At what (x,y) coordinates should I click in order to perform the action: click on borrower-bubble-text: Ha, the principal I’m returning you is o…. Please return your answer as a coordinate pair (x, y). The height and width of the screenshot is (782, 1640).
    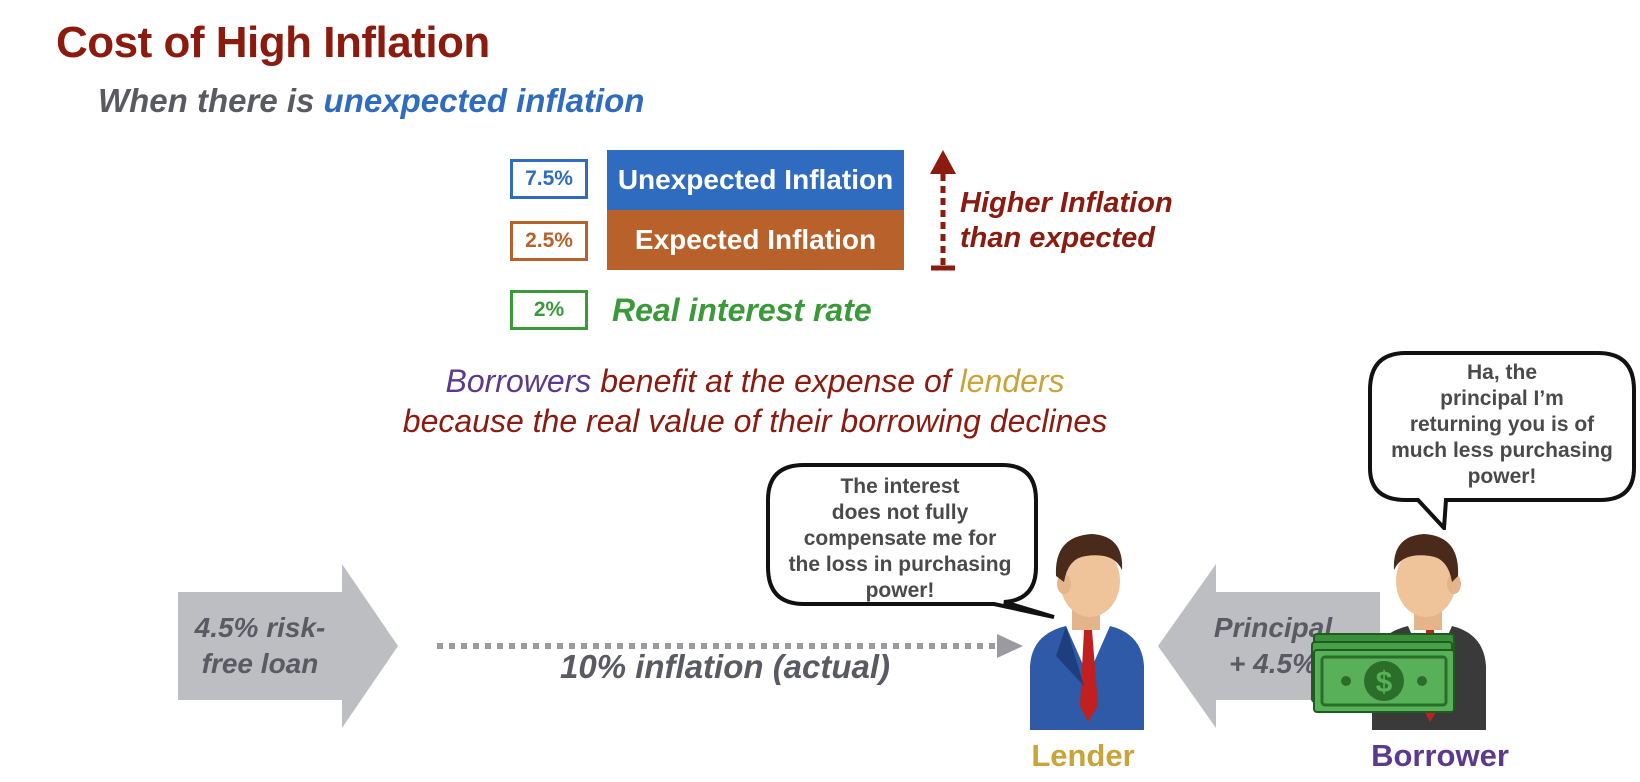
    Looking at the image, I should click on (1502, 425).